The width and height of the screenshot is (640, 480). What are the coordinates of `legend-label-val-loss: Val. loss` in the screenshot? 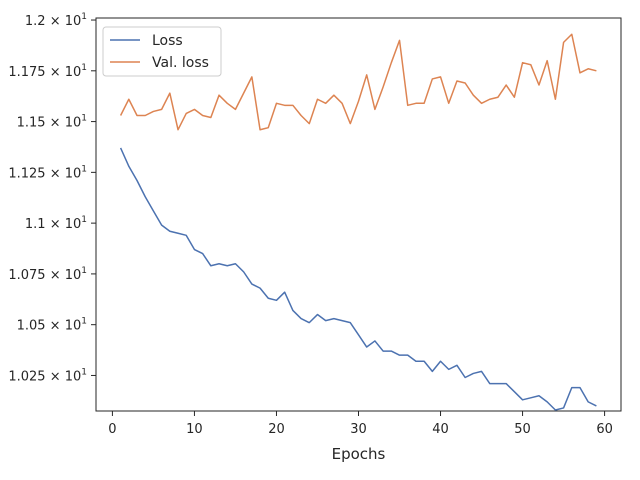 It's located at (180, 63).